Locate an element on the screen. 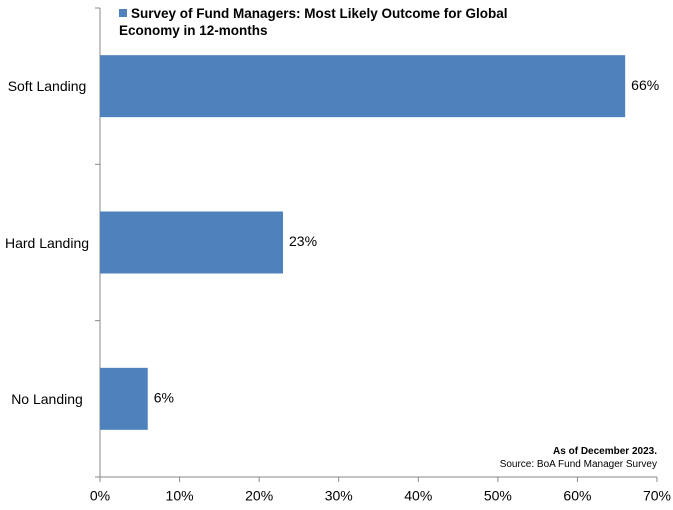 This screenshot has width=673, height=510. x-tick-label: 60% is located at coordinates (577, 496).